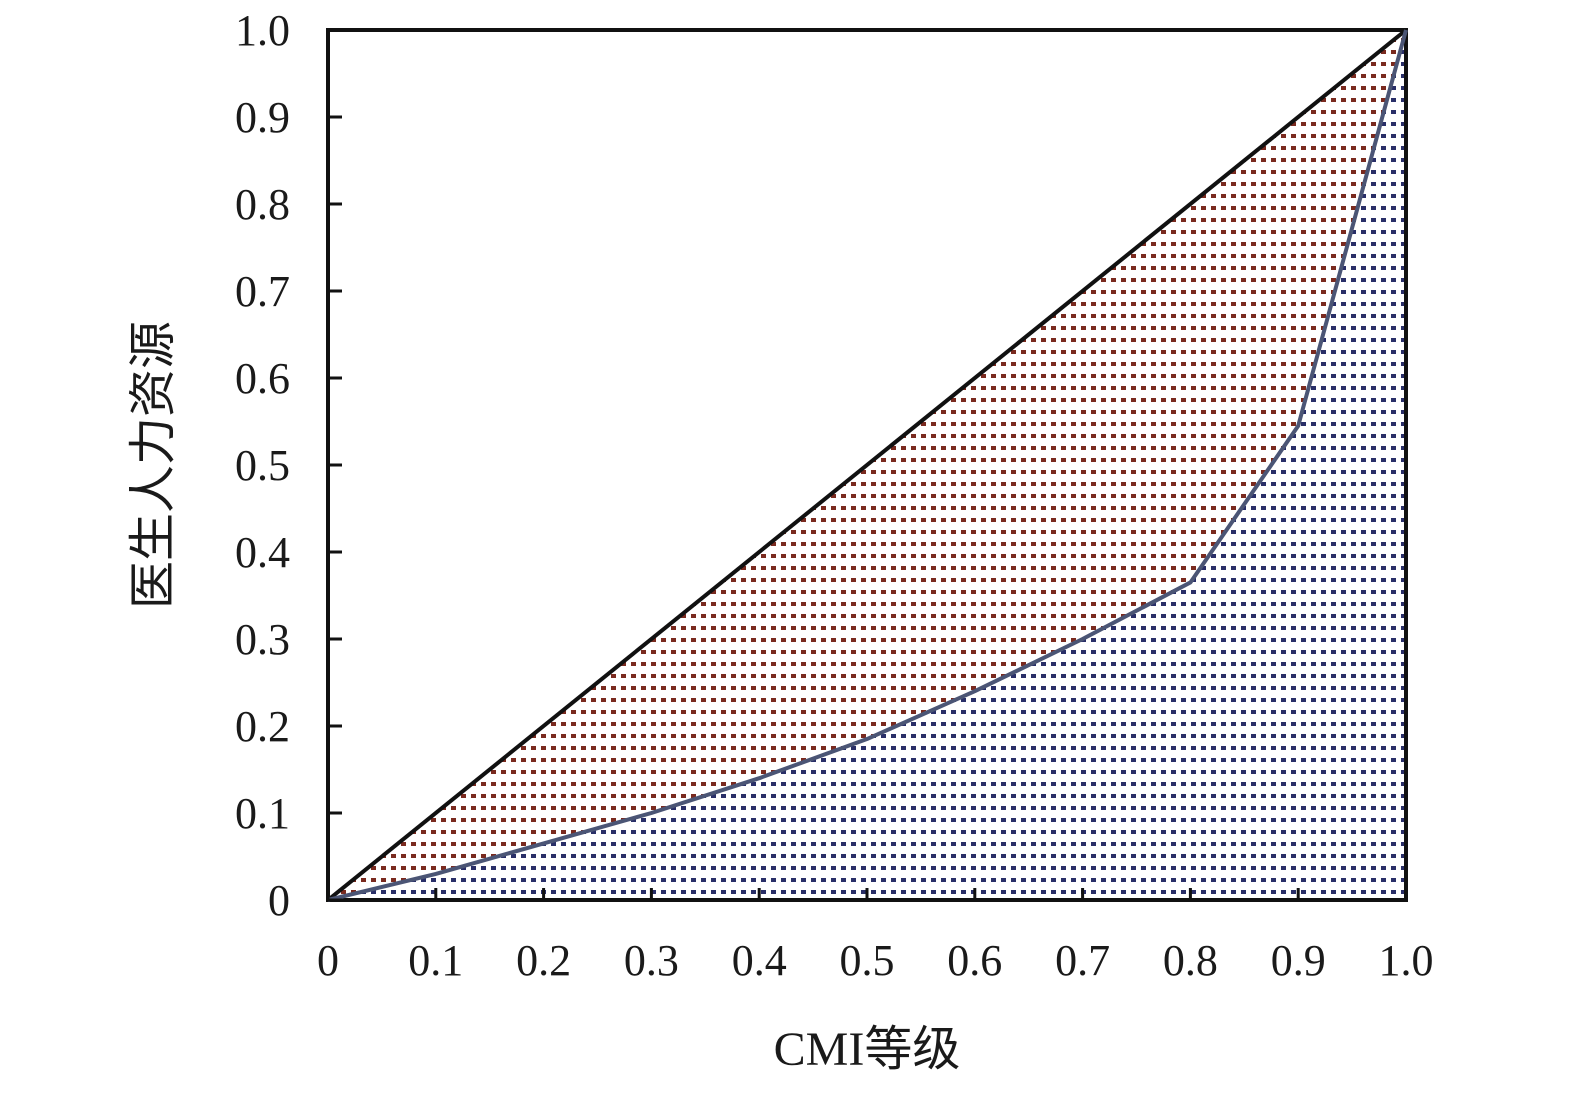 This screenshot has height=1094, width=1575. I want to click on x-tick-label: 0.6, so click(974, 960).